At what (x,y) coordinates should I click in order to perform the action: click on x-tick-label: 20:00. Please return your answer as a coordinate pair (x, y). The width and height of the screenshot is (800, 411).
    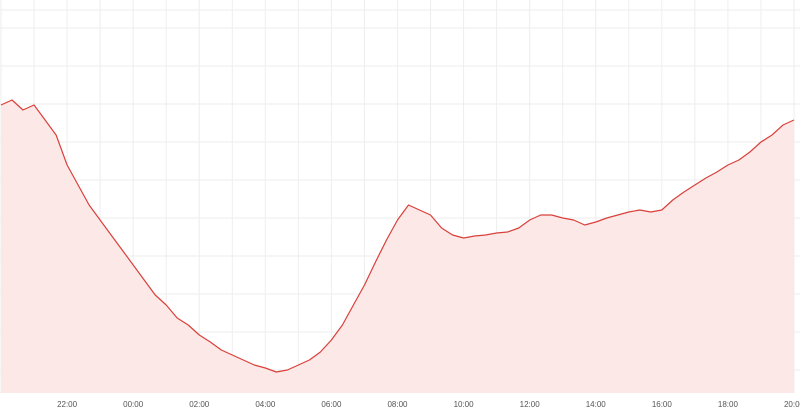
    Looking at the image, I should click on (792, 404).